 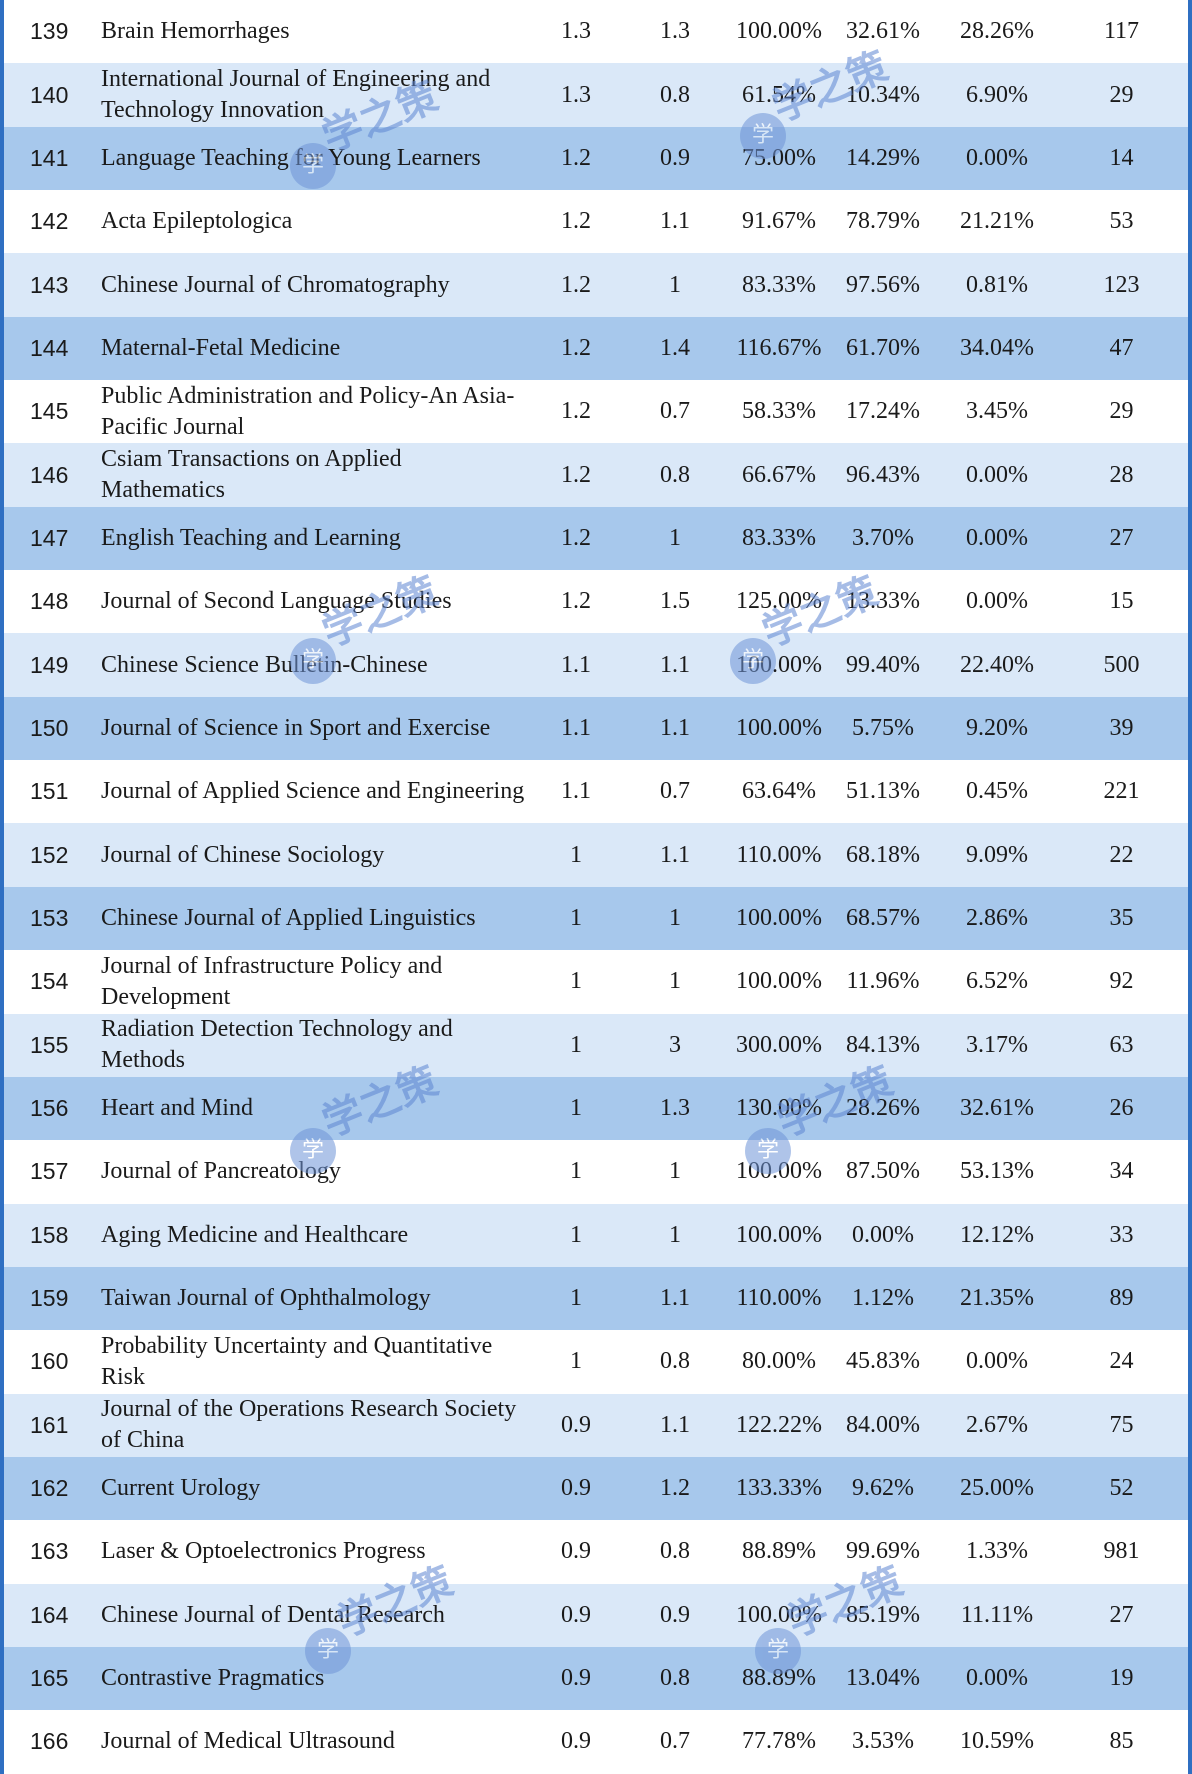 What do you see at coordinates (1121, 285) in the screenshot?
I see `count-cell-6: 123` at bounding box center [1121, 285].